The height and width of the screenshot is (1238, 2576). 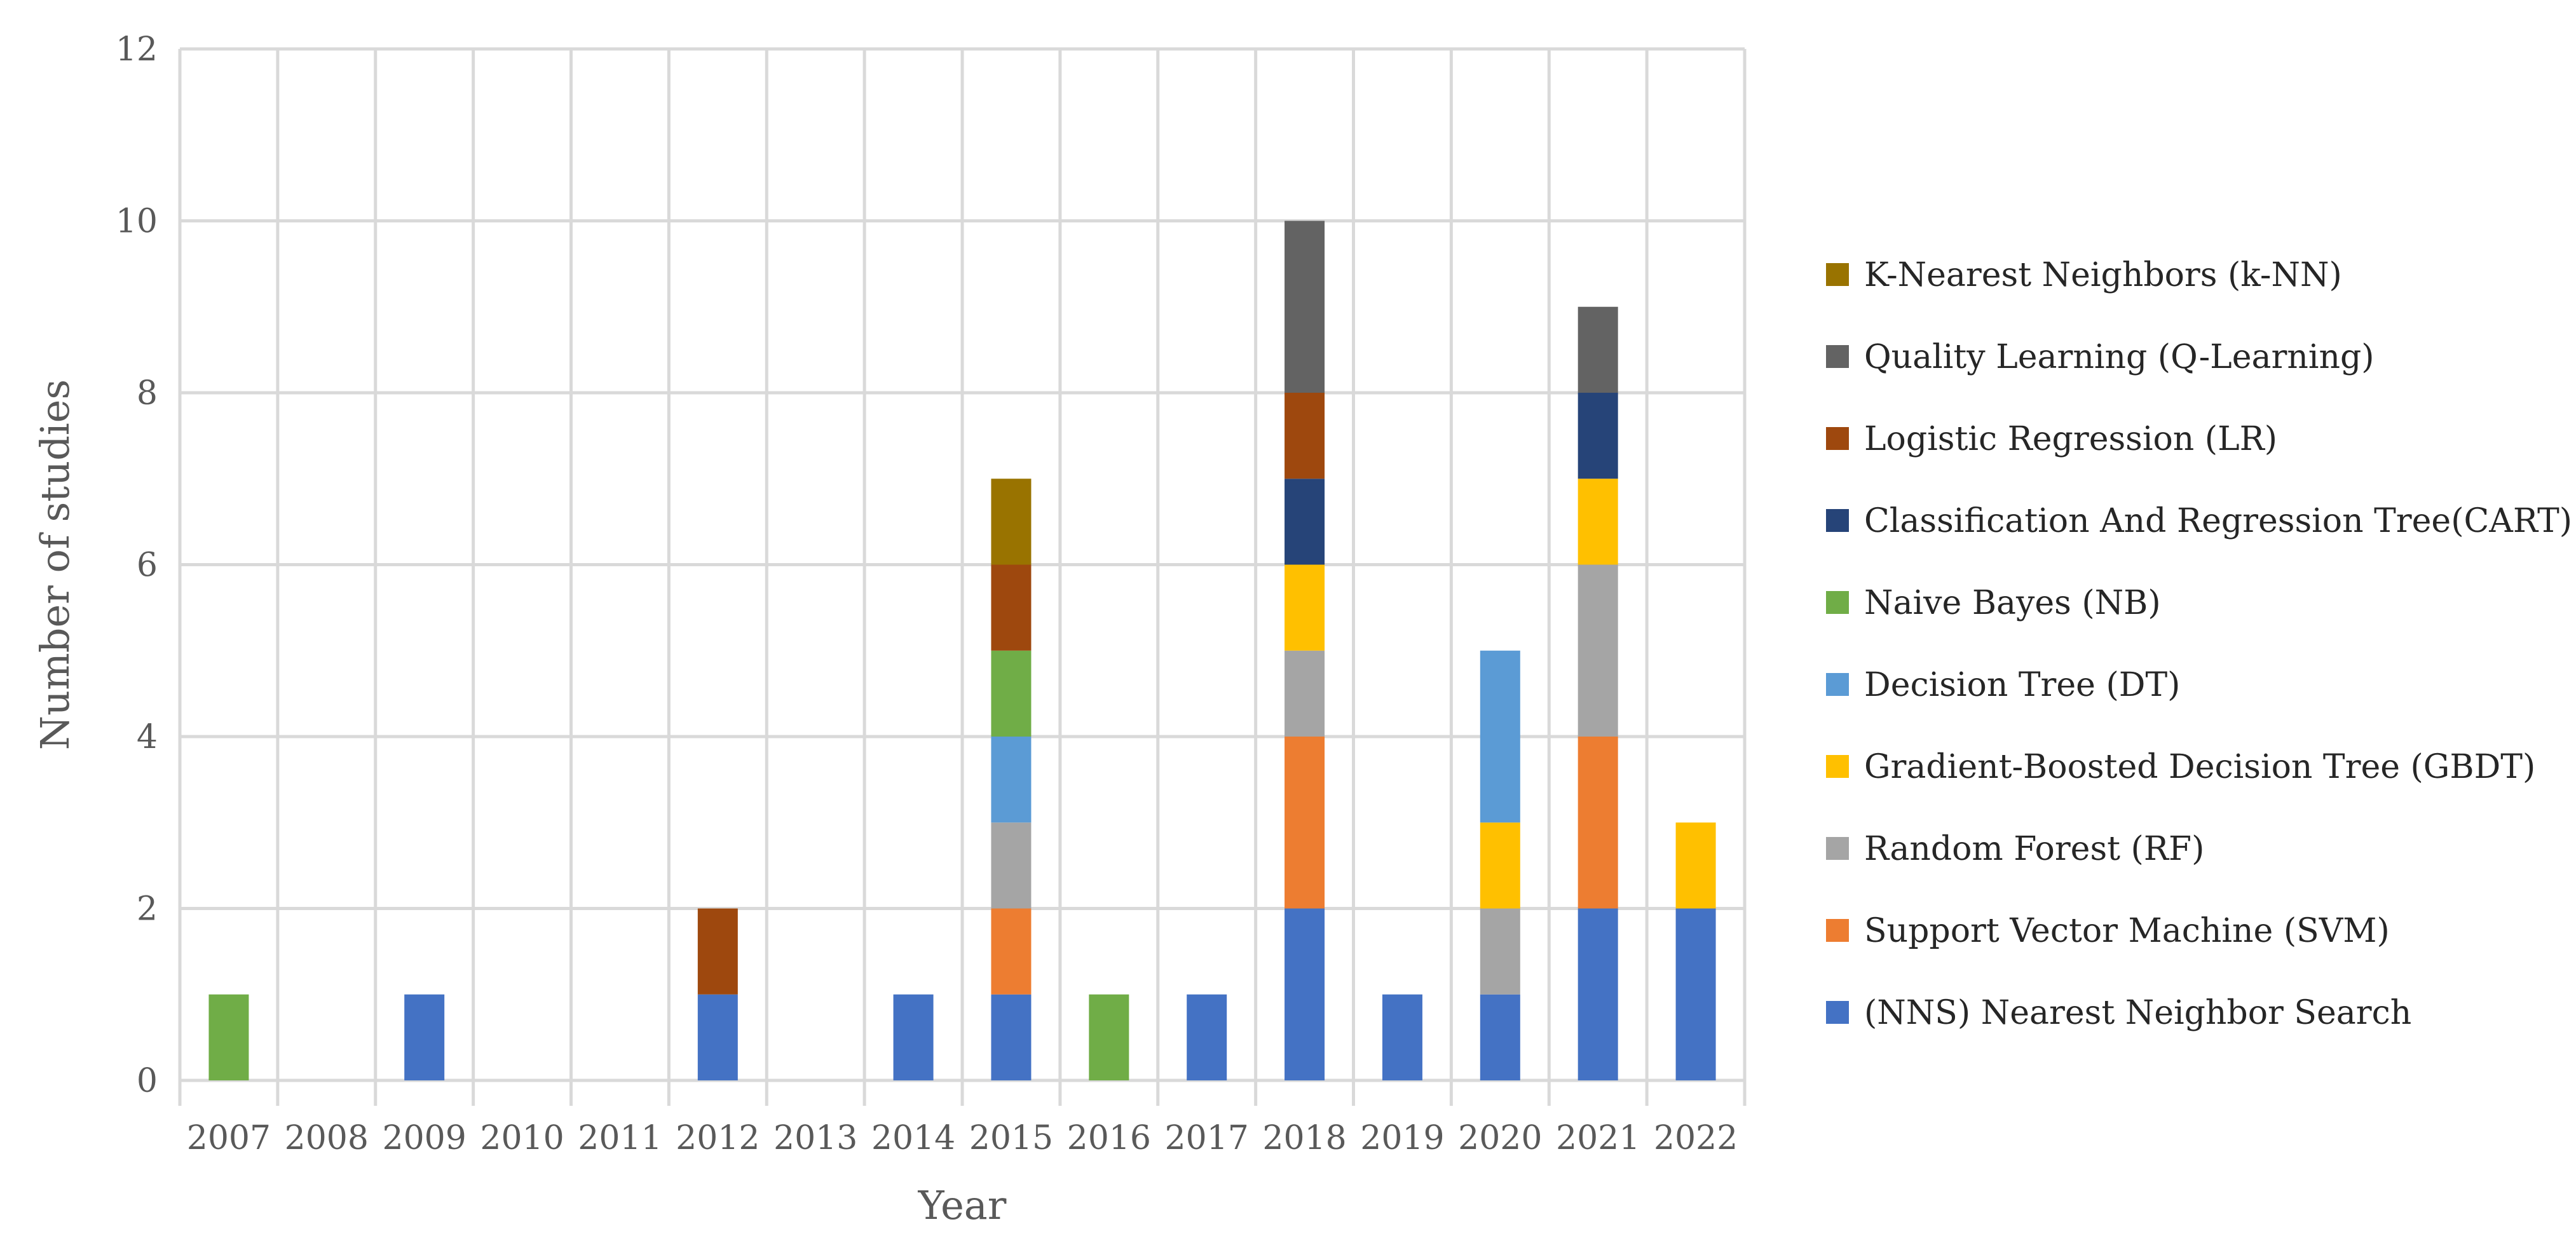 What do you see at coordinates (229, 1138) in the screenshot?
I see `x-tick-label: 2007` at bounding box center [229, 1138].